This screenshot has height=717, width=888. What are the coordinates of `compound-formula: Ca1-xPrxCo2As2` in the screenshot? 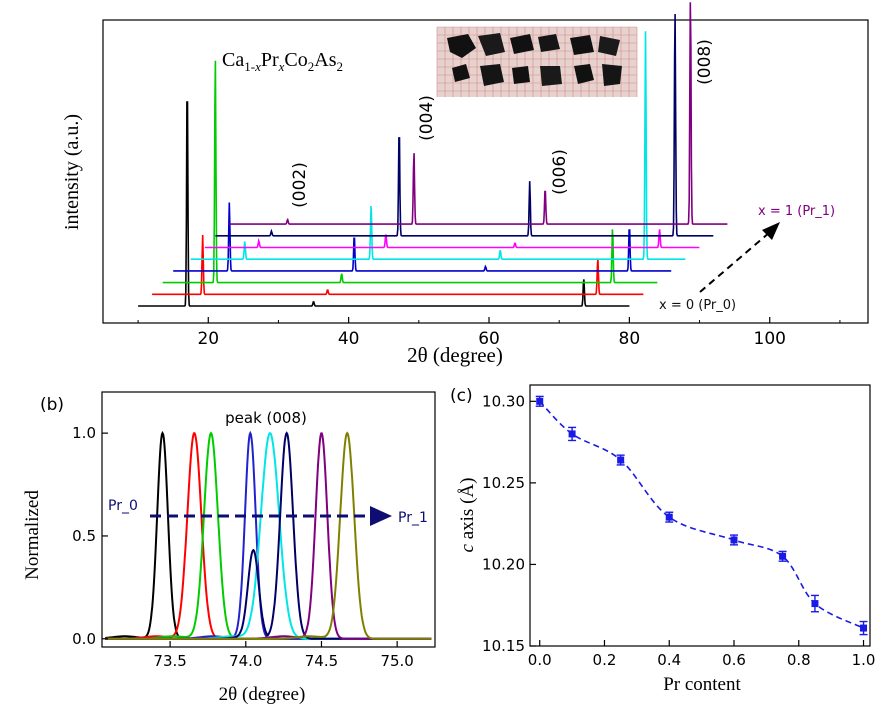 It's located at (282, 61).